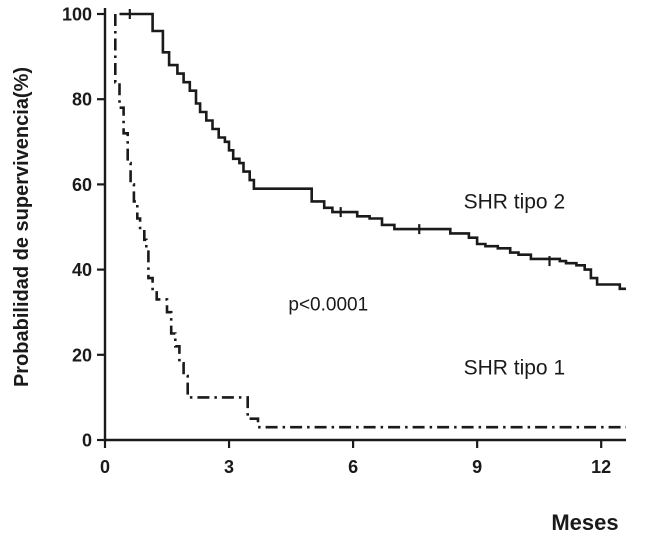 This screenshot has height=543, width=646. Describe the element at coordinates (353, 467) in the screenshot. I see `x-tick-label: 6` at that location.